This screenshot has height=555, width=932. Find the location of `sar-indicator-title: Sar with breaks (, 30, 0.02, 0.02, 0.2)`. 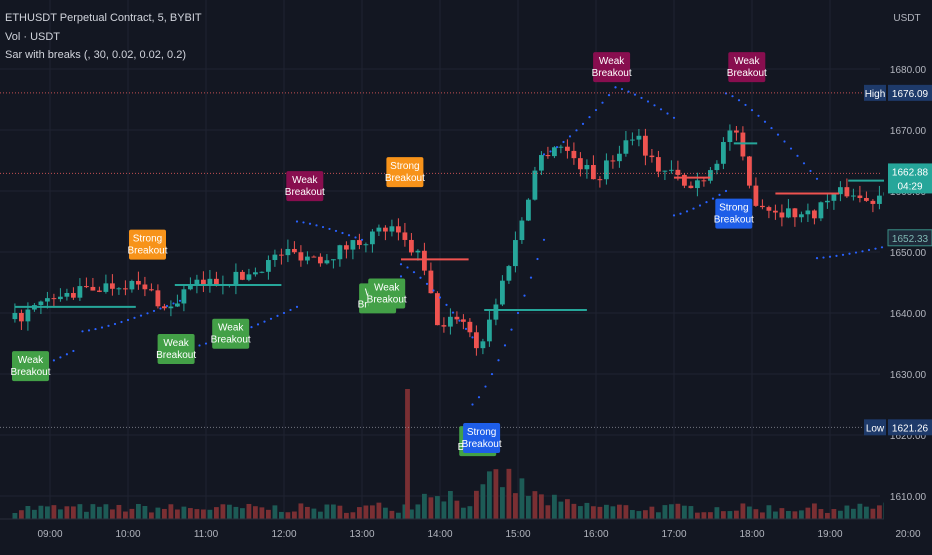

sar-indicator-title: Sar with breaks (, 30, 0.02, 0.02, 0.2) is located at coordinates (95, 55).